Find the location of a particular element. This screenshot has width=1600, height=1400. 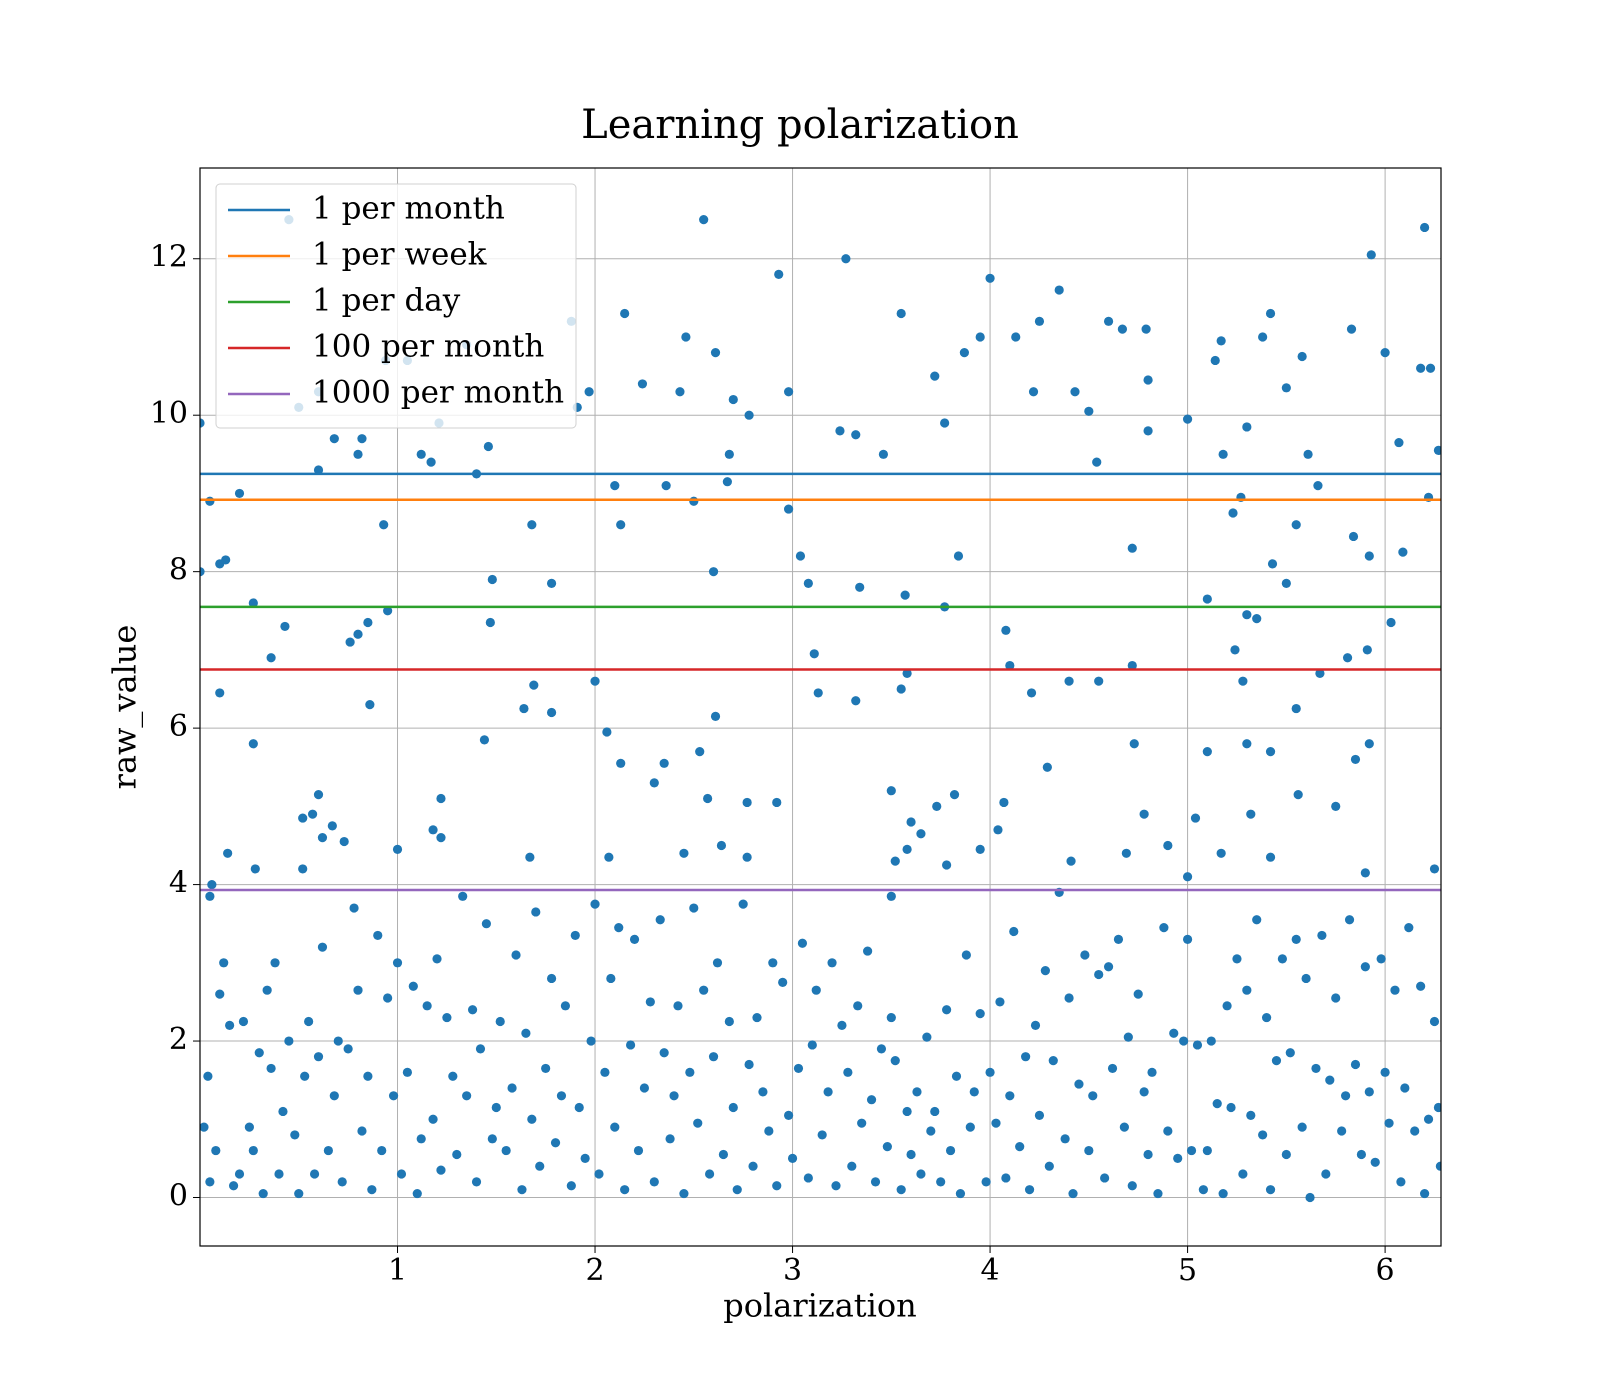

x-tick-label: 4 is located at coordinates (990, 1270).